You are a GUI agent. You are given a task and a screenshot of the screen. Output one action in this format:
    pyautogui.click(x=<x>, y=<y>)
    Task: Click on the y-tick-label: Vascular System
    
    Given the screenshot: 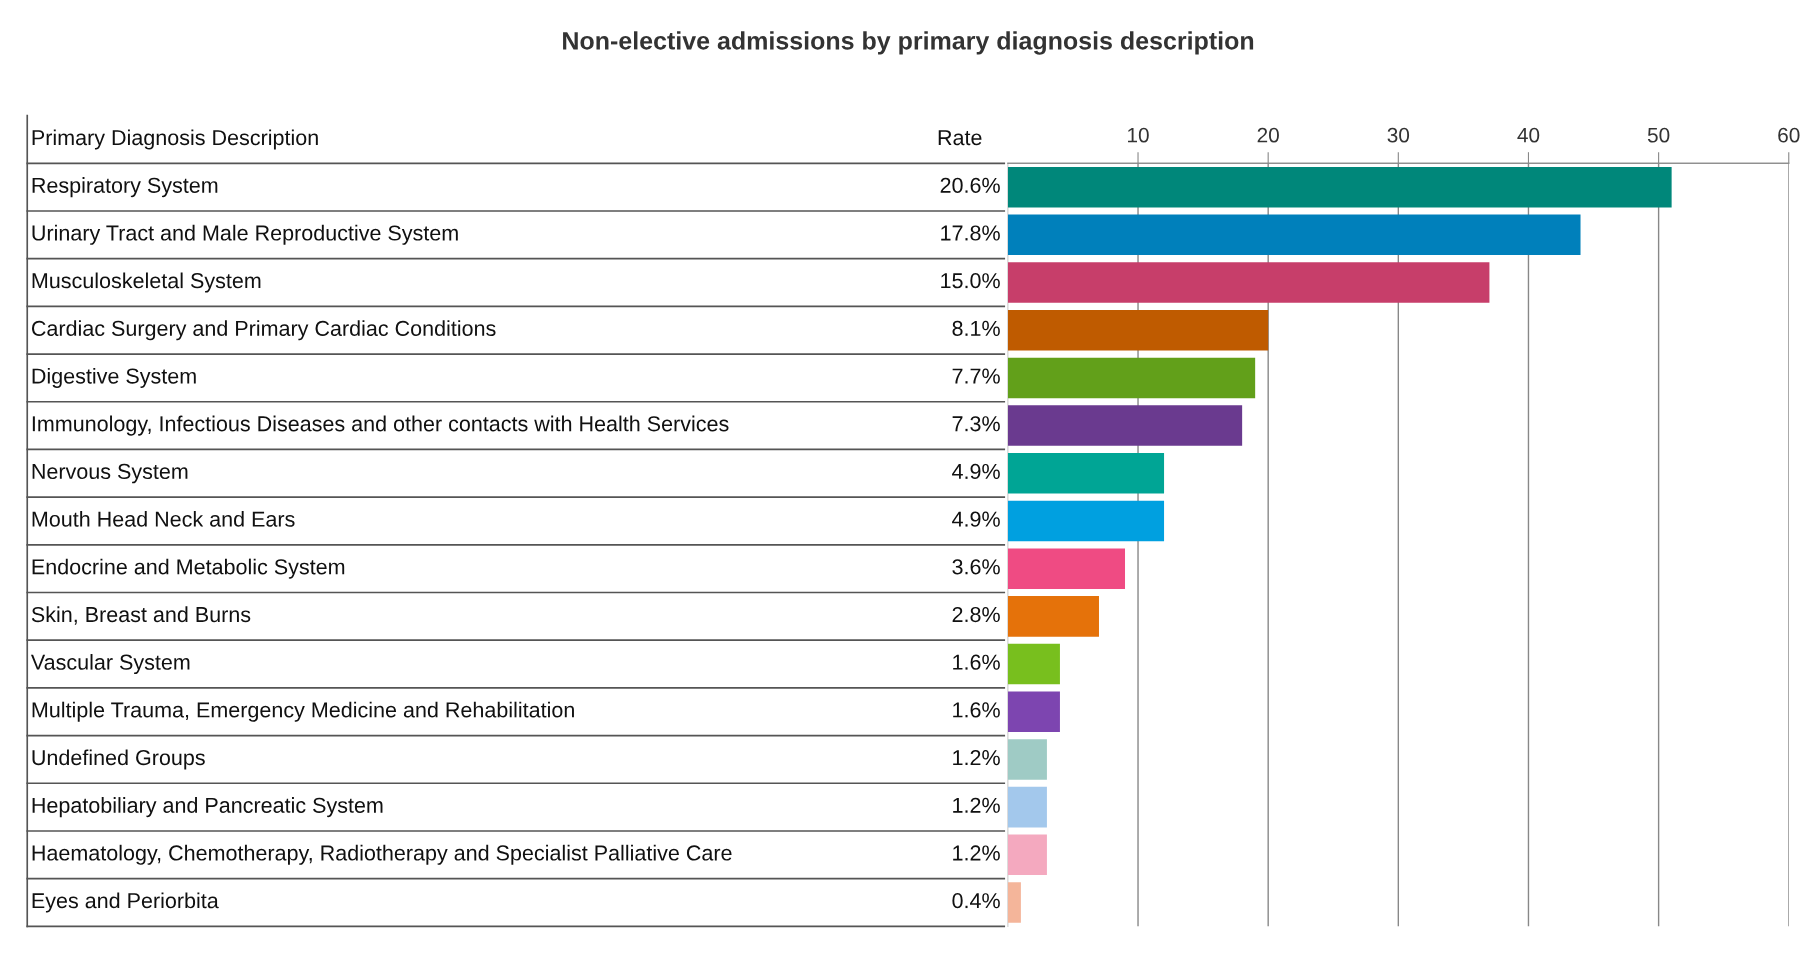 What is the action you would take?
    pyautogui.click(x=110, y=664)
    